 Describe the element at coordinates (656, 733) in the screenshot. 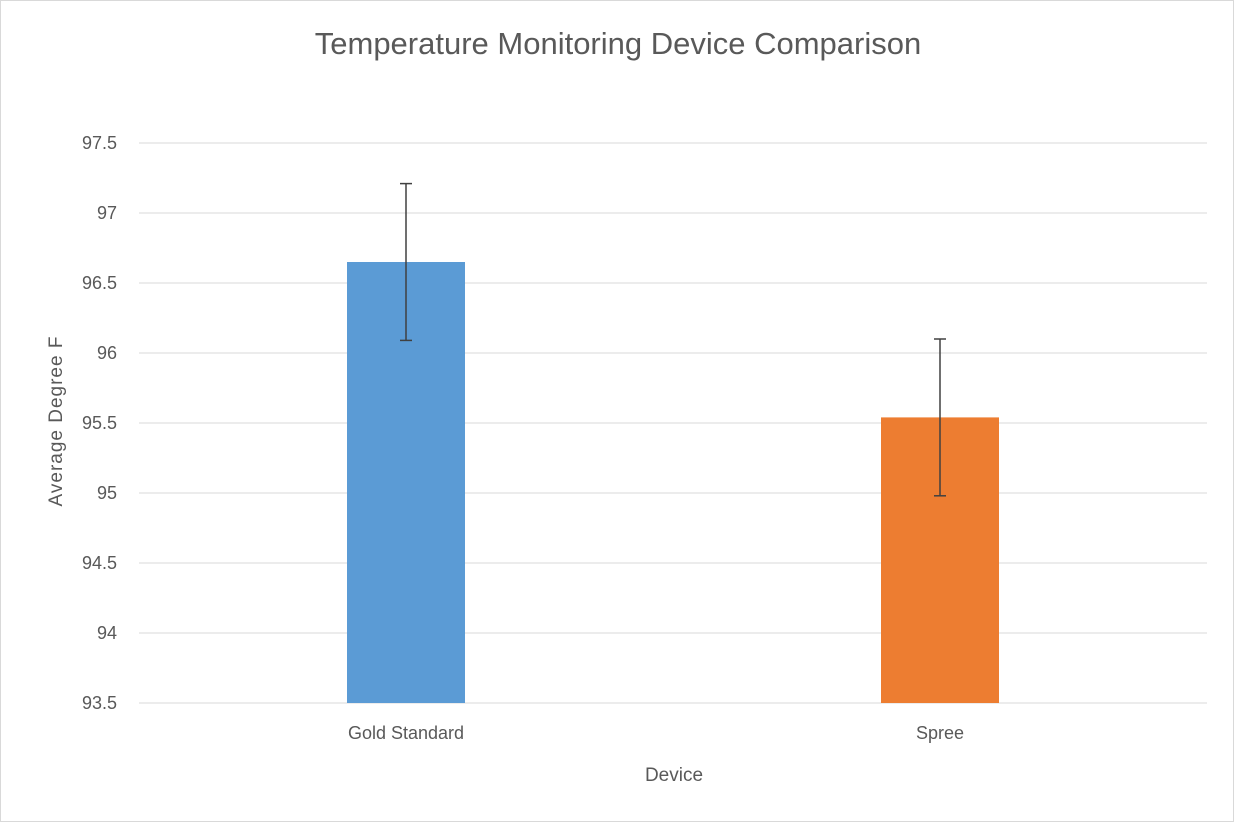

I see `x-axis-ticks: Gold Standard Spree` at that location.